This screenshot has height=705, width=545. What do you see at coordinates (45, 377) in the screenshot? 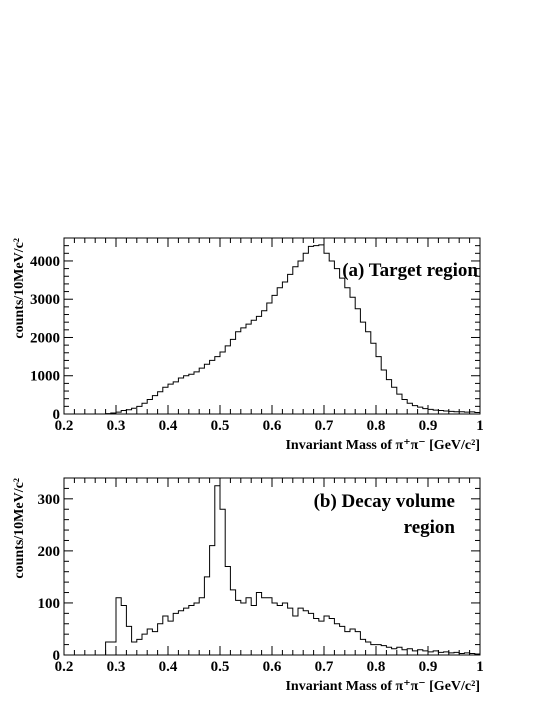
I see `y-tick-label: 1000` at bounding box center [45, 377].